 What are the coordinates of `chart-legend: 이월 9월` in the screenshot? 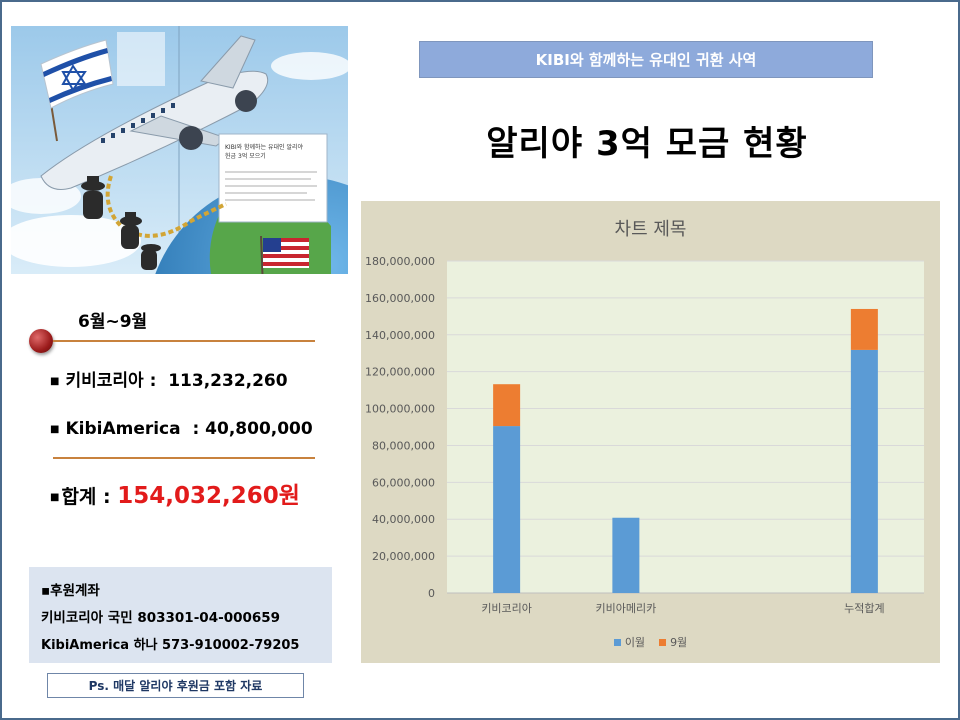 It's located at (650, 642).